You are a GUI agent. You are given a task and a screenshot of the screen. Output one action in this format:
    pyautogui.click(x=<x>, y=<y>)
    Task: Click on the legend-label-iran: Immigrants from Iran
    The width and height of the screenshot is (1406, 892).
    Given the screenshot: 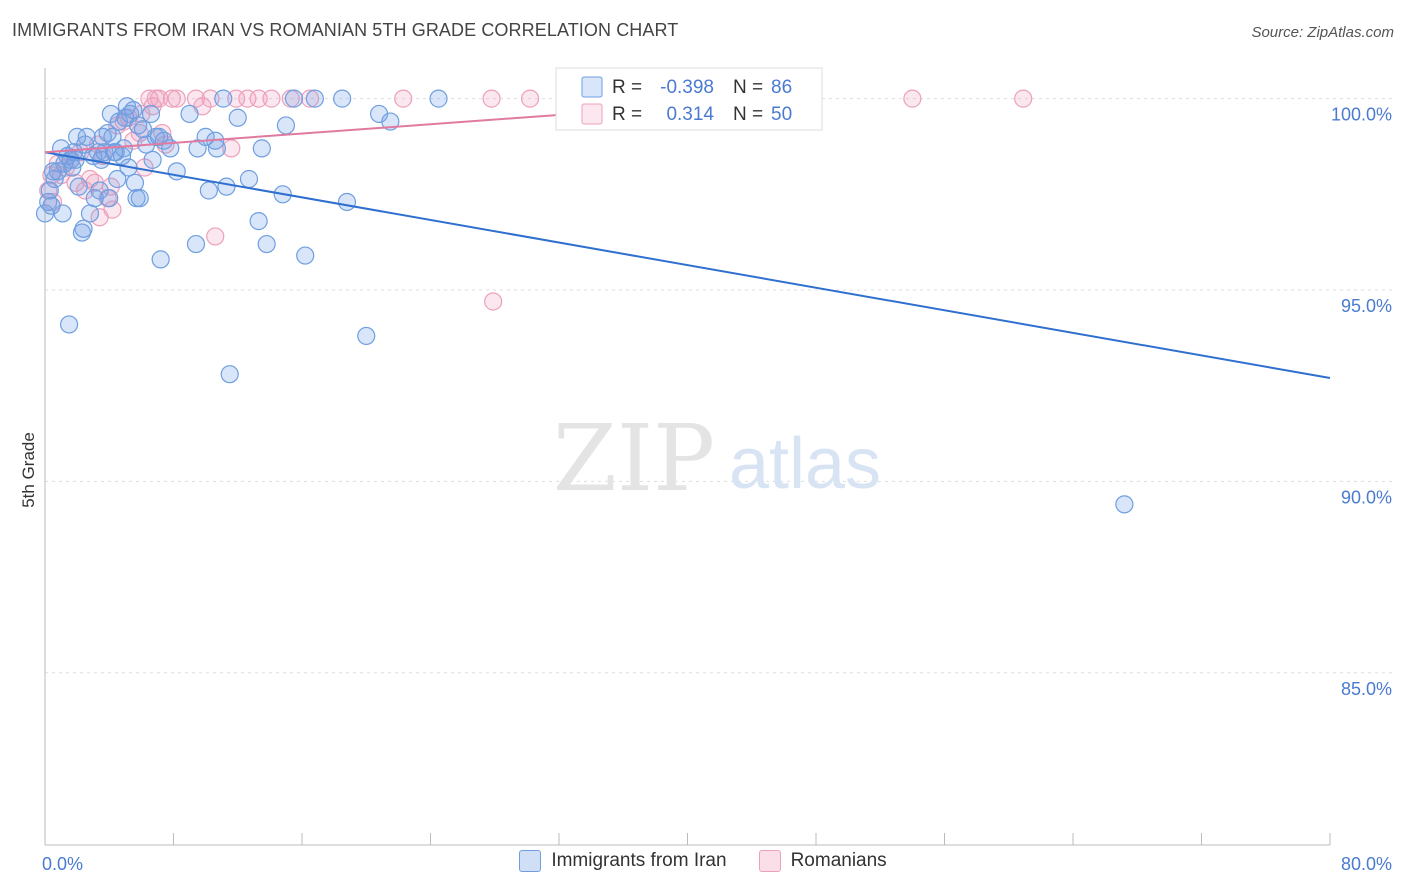 What is the action you would take?
    pyautogui.click(x=639, y=860)
    